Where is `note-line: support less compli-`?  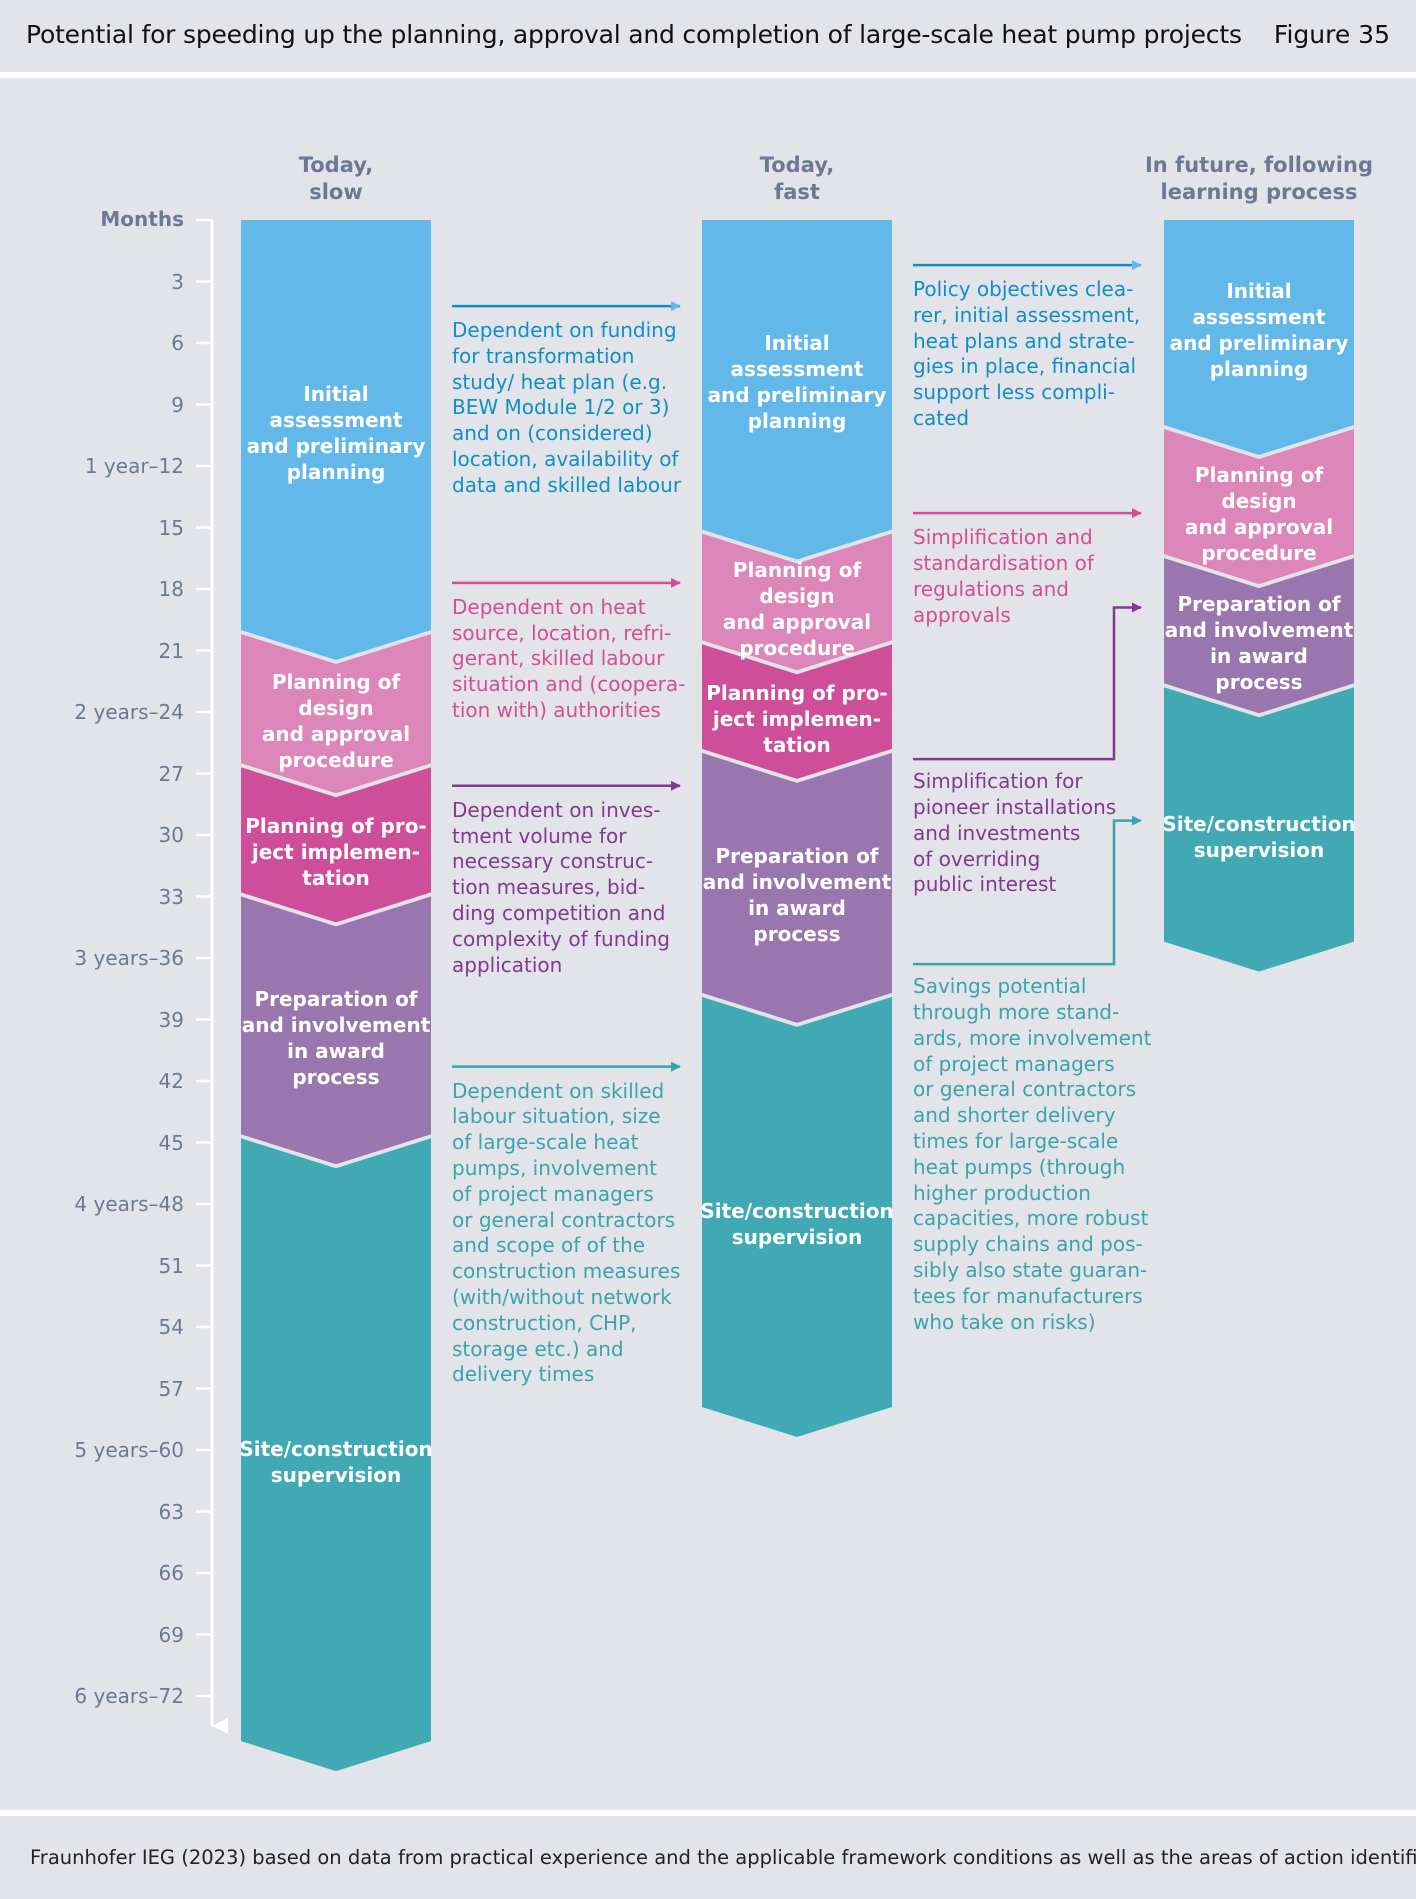 note-line: support less compli- is located at coordinates (1014, 392).